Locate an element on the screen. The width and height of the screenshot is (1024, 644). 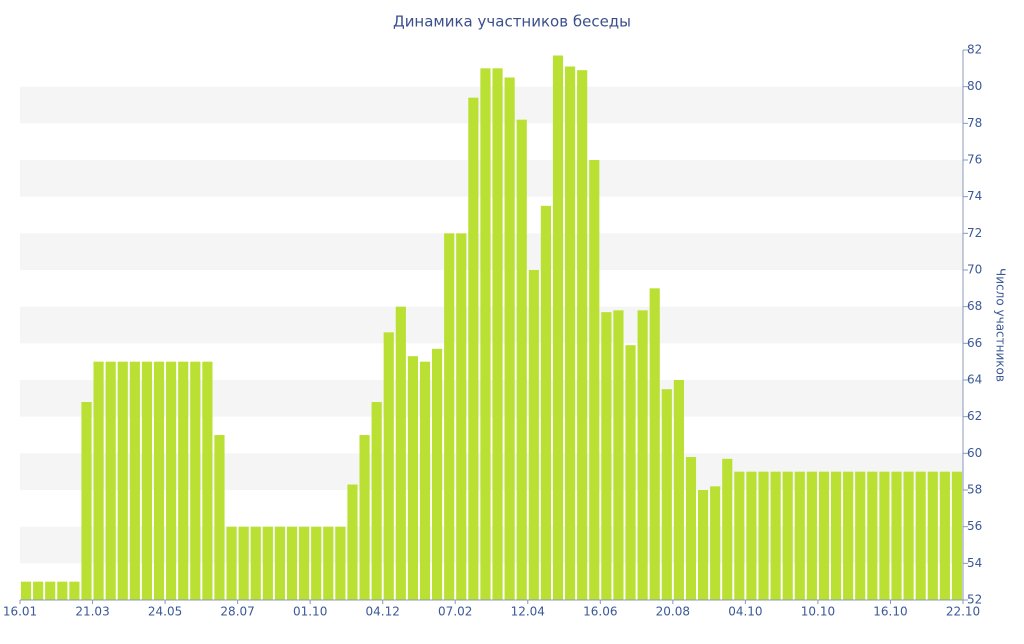
y-tick-label: 64 is located at coordinates (974, 380).